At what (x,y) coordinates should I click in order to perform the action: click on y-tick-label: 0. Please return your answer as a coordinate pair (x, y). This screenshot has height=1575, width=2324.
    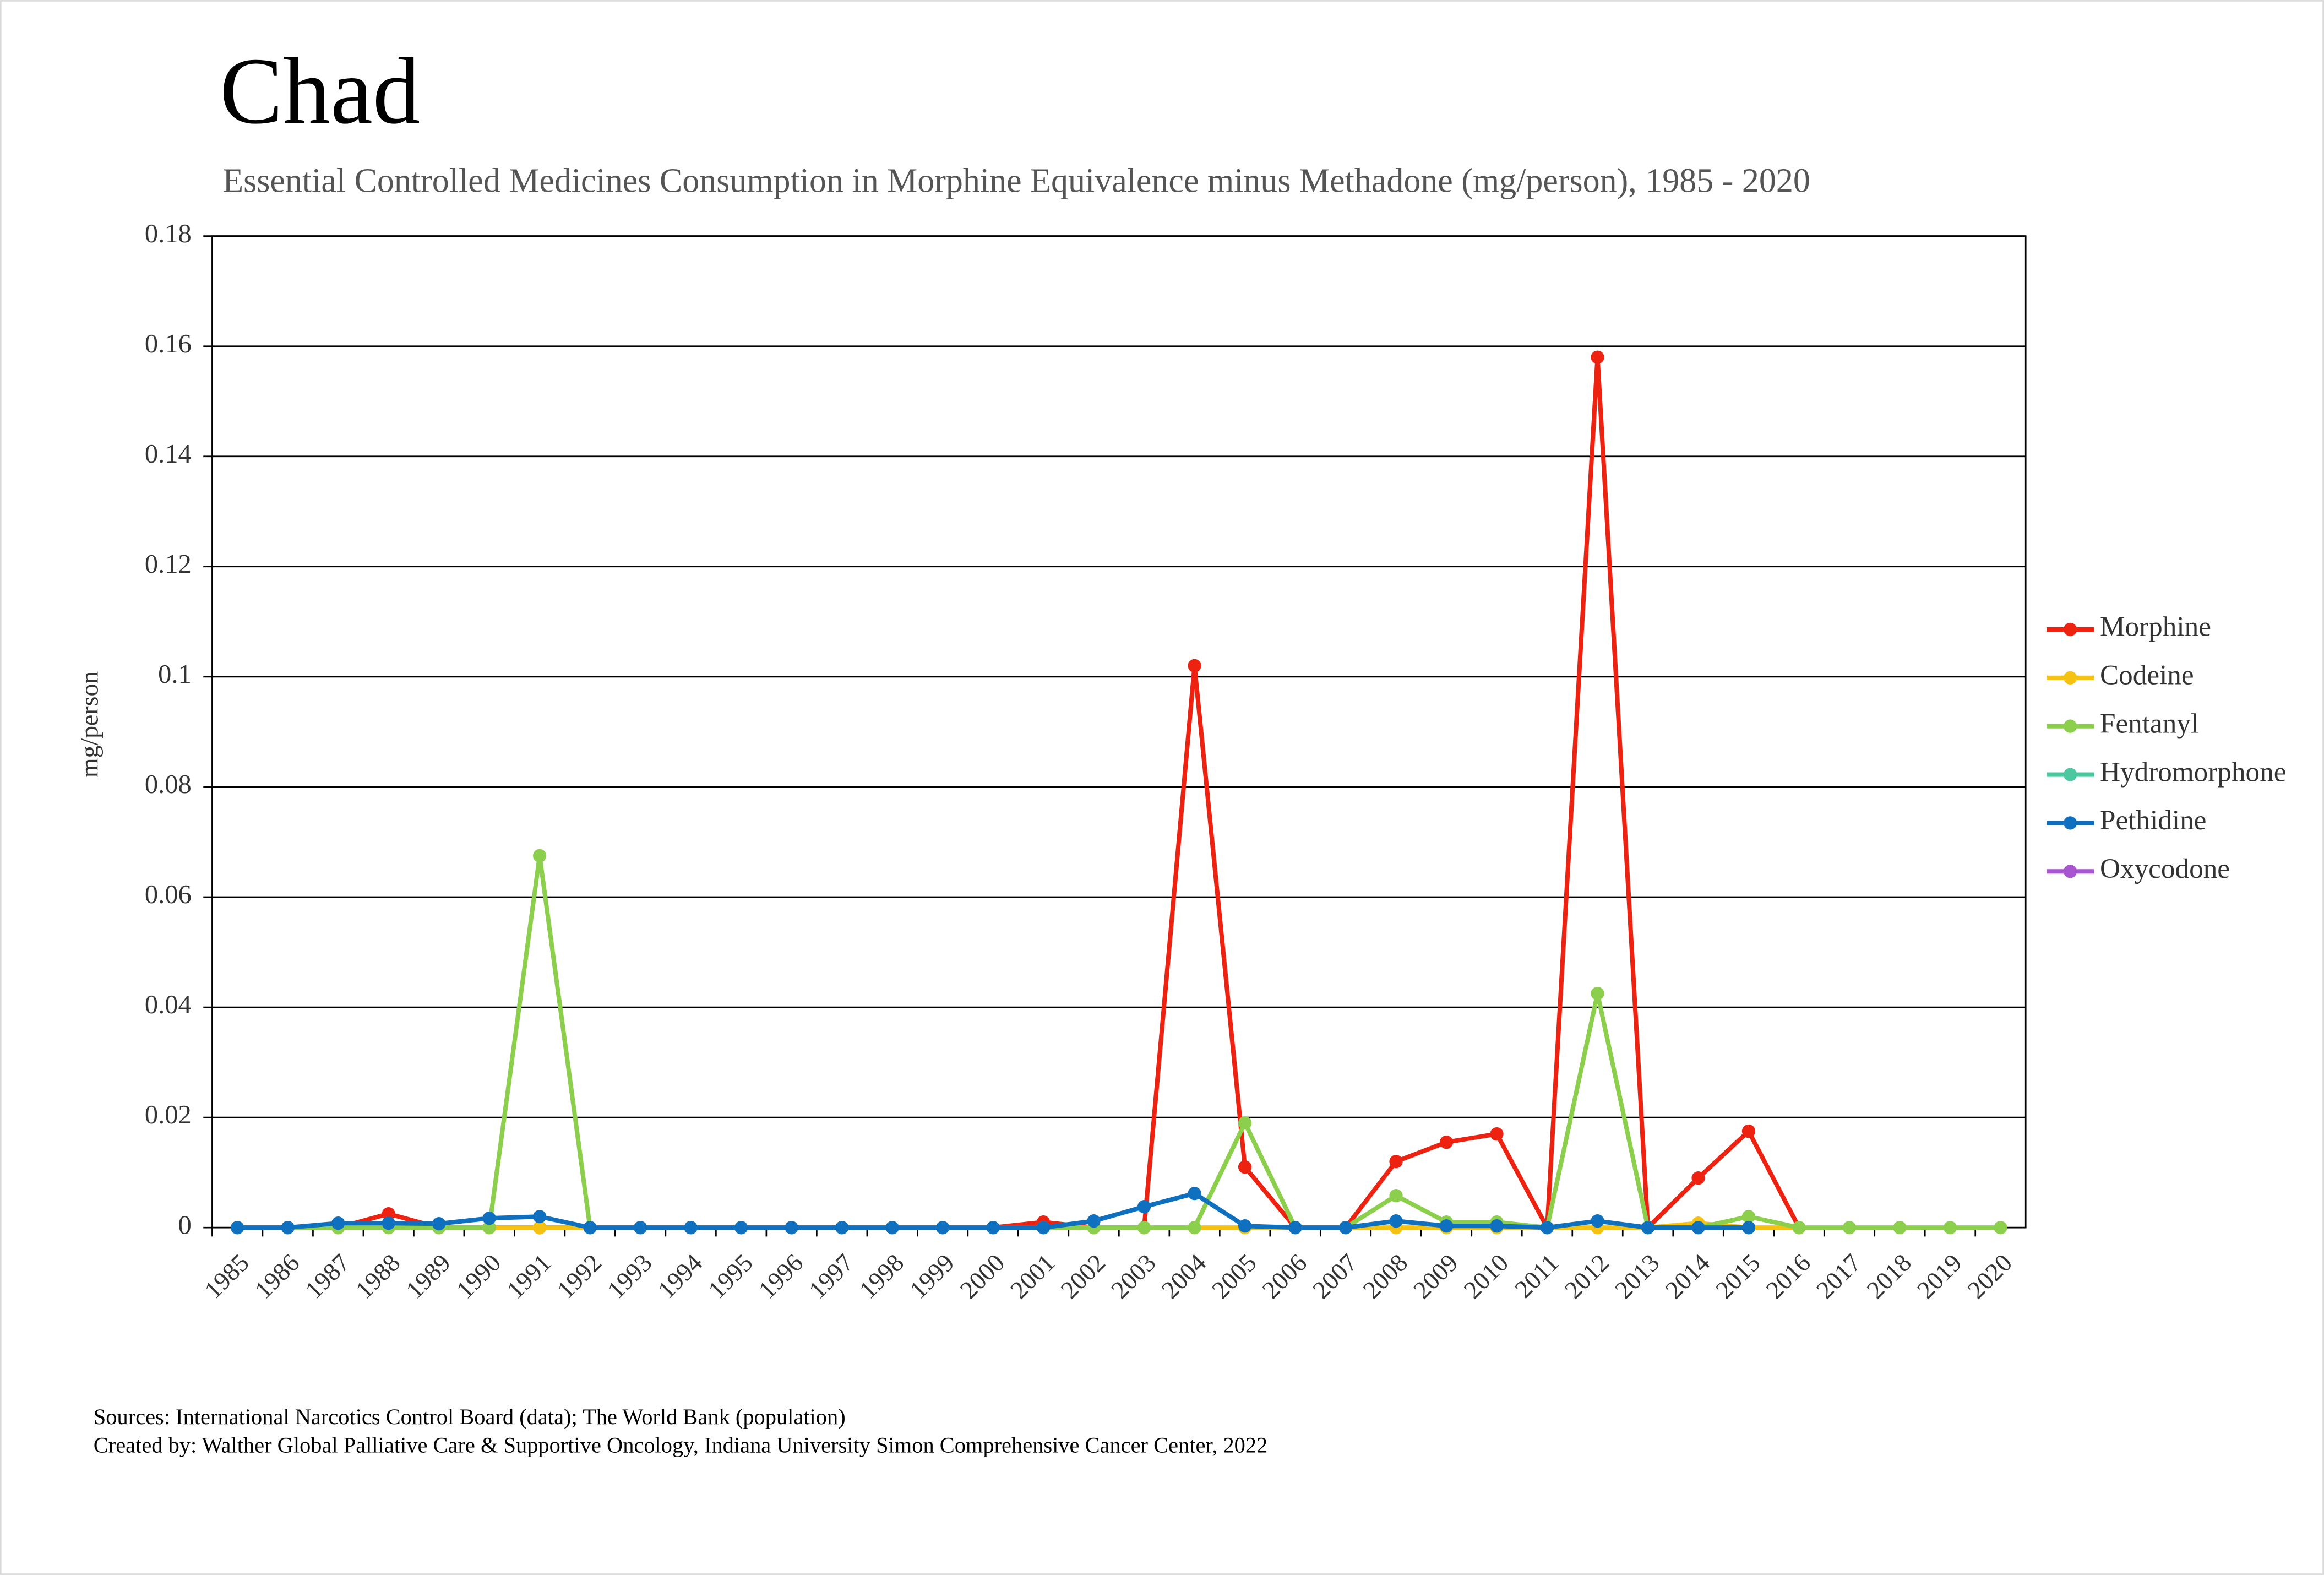
    Looking at the image, I should click on (184, 1225).